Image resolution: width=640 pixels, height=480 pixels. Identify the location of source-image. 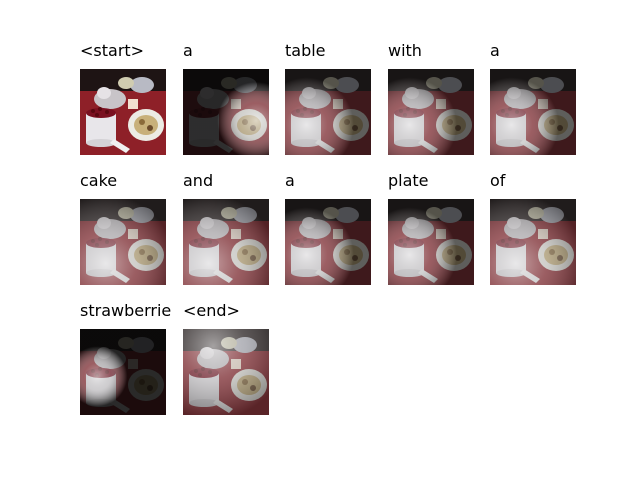
(123, 112).